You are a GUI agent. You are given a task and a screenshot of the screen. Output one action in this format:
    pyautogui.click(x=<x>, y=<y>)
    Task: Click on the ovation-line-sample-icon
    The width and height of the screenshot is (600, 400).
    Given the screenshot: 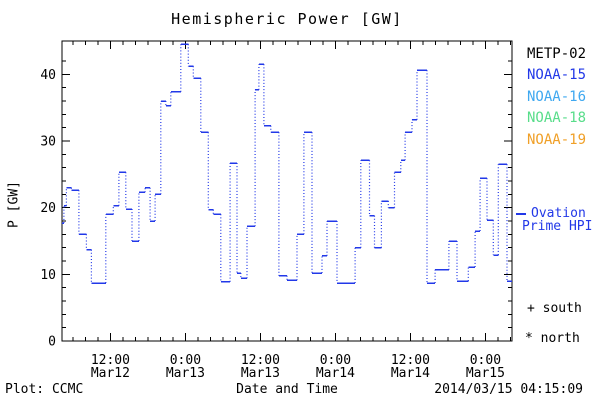 What is the action you would take?
    pyautogui.click(x=521, y=214)
    